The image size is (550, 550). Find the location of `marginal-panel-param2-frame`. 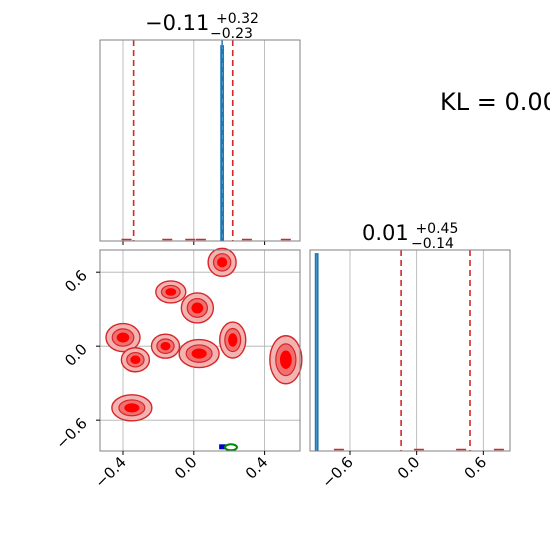

marginal-panel-param2-frame is located at coordinates (410, 350).